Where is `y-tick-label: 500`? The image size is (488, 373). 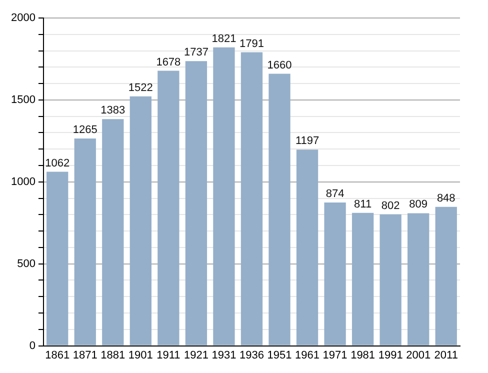 y-tick-label: 500 is located at coordinates (26, 264).